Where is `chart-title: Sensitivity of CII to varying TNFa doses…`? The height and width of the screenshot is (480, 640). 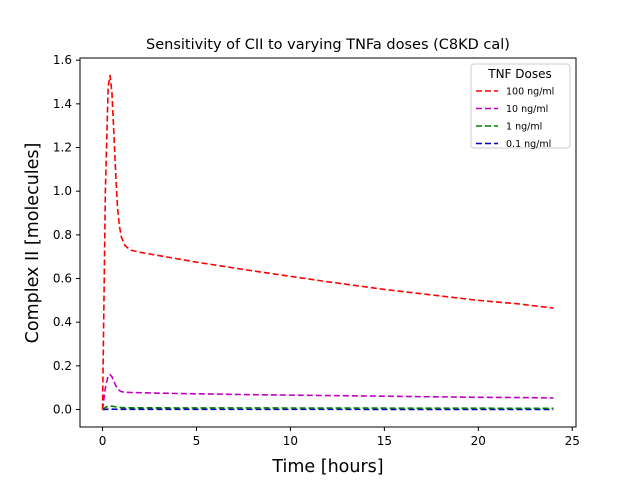 chart-title: Sensitivity of CII to varying TNFa doses… is located at coordinates (328, 45).